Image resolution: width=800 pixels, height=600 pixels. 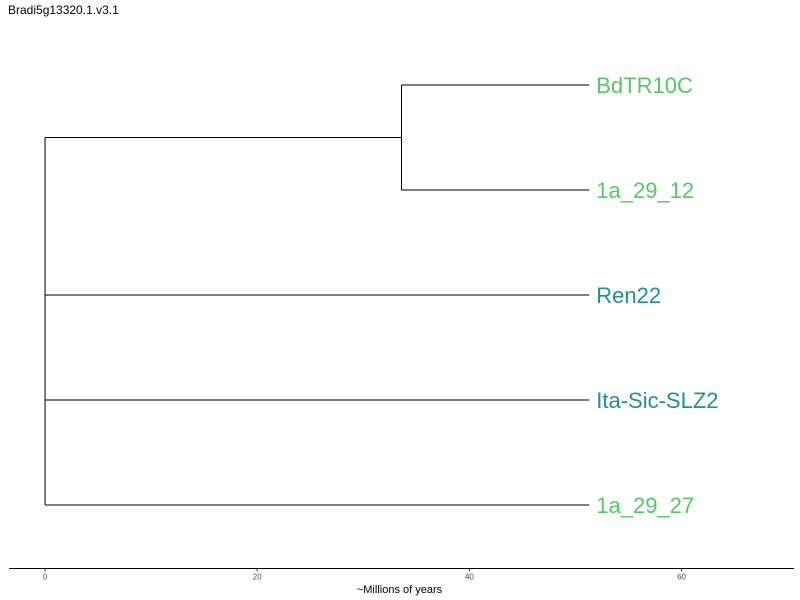 I want to click on figure-title: Bradi5g13320.1.v3.1, so click(x=63, y=10).